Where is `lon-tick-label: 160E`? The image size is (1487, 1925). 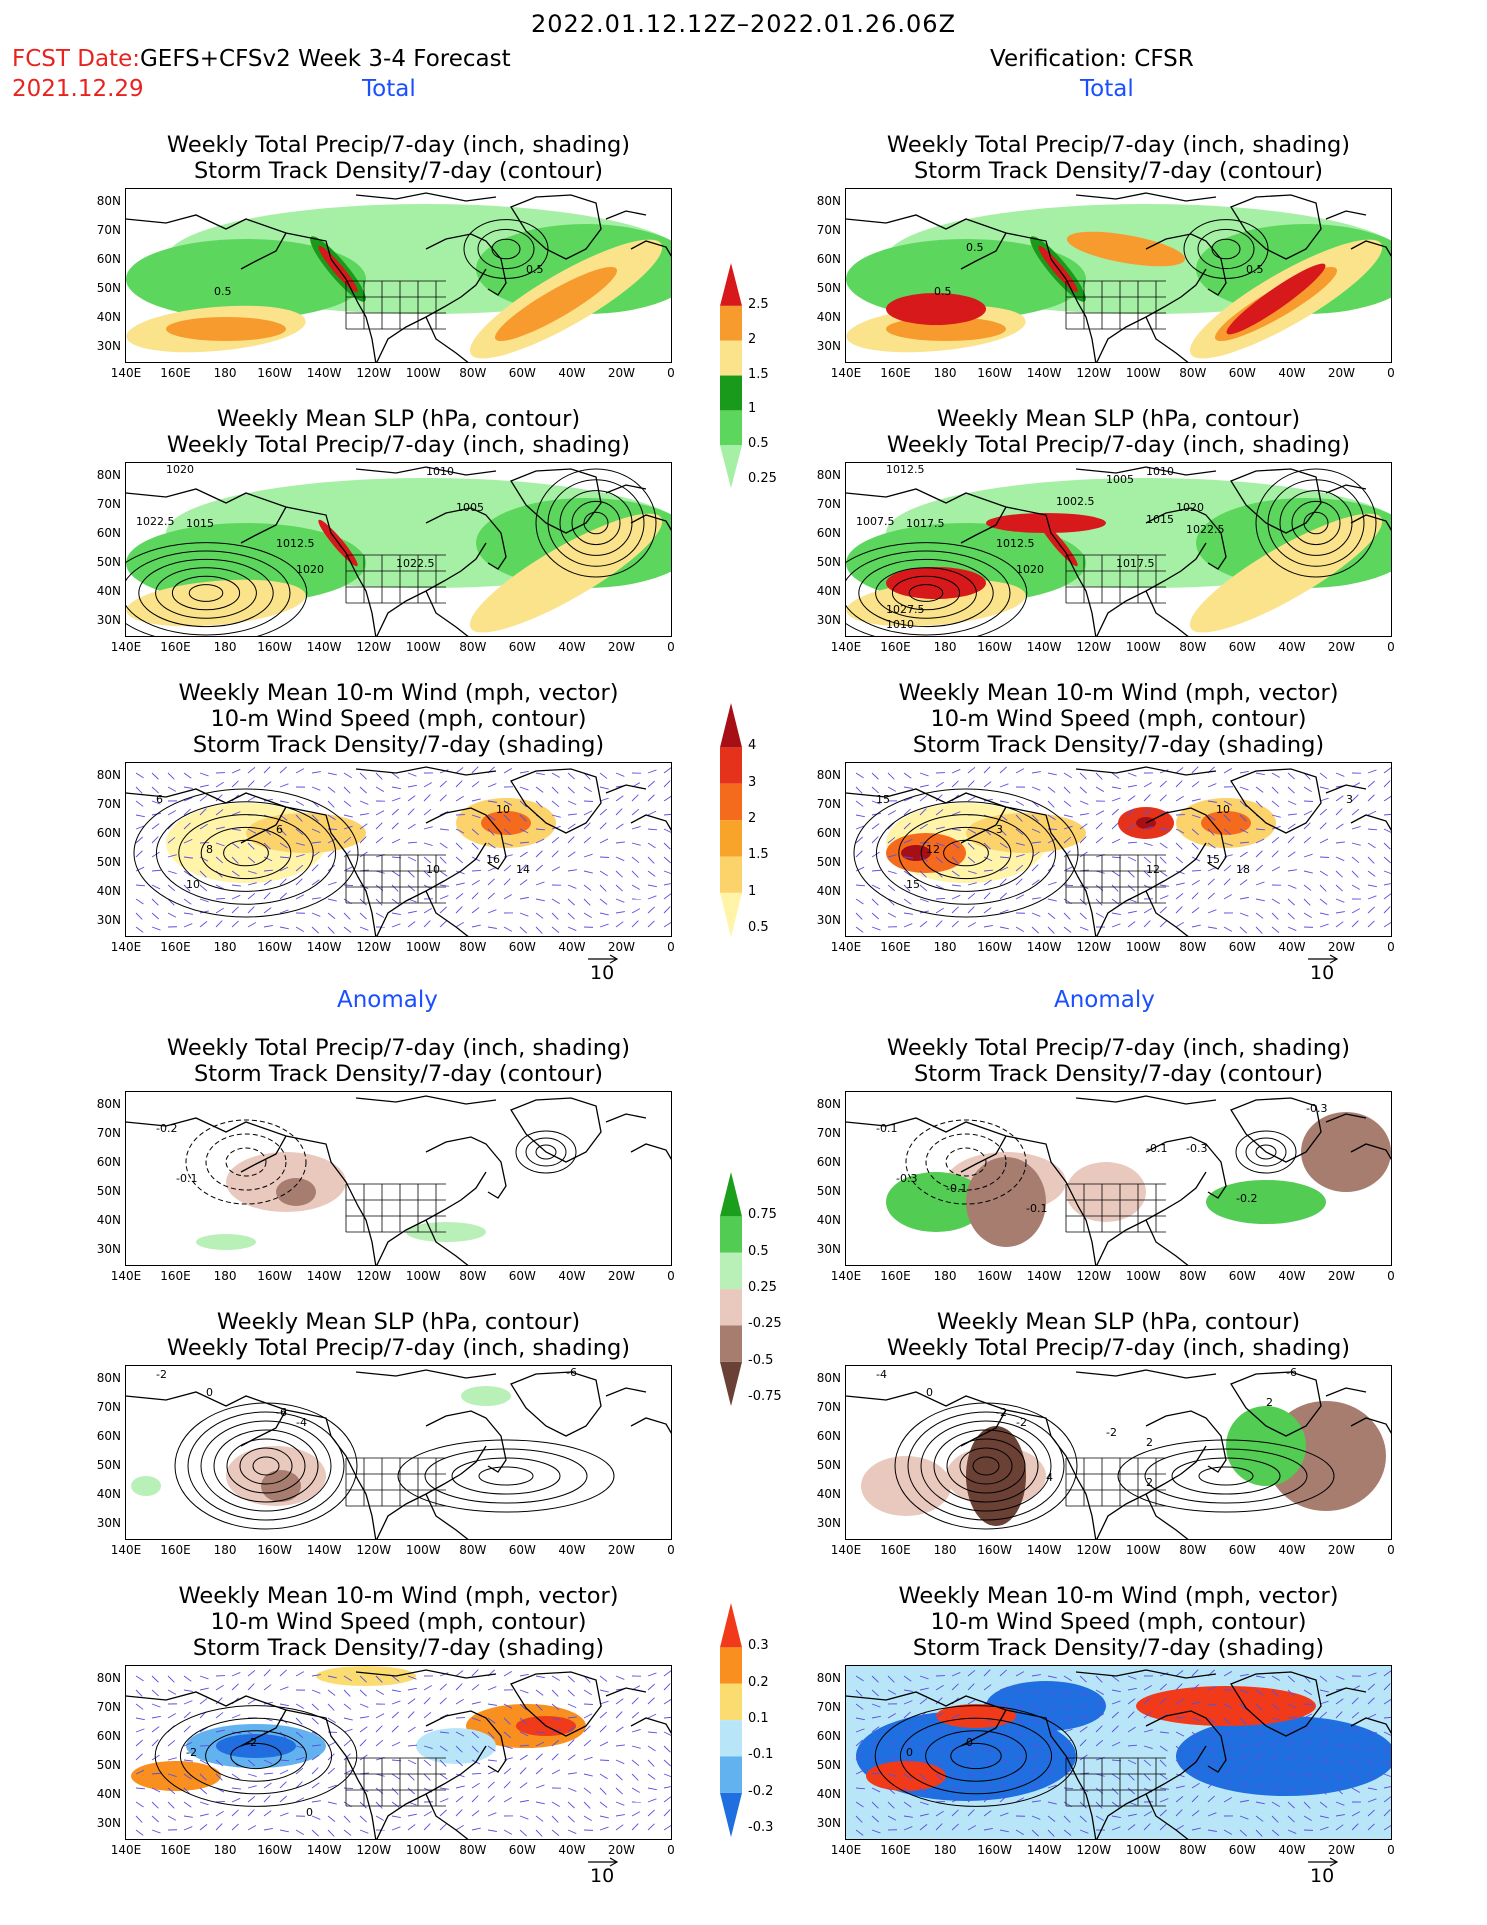 lon-tick-label: 160E is located at coordinates (895, 1276).